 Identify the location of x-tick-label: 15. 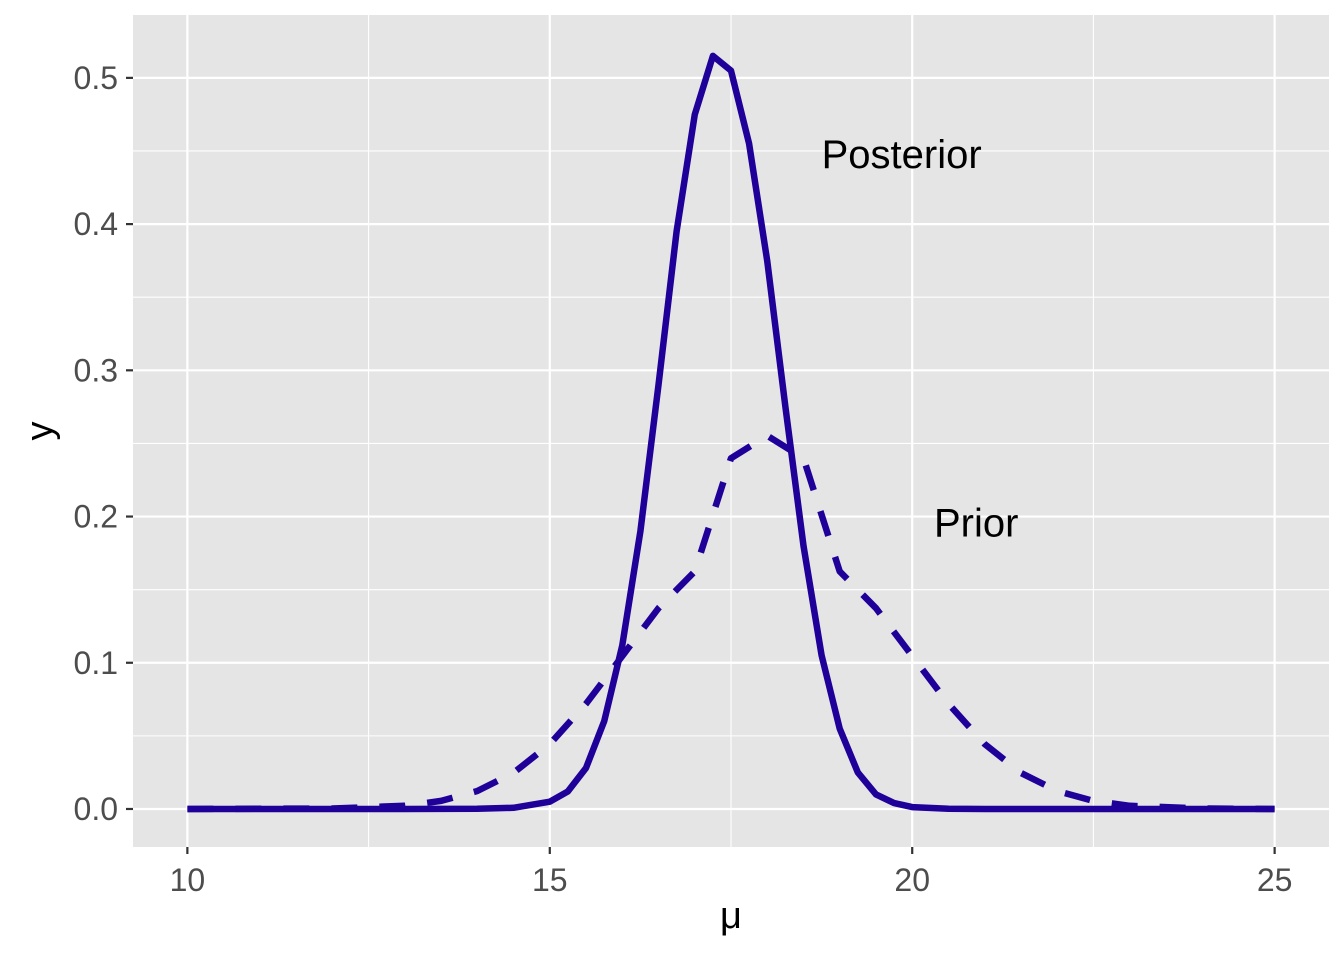
(550, 880).